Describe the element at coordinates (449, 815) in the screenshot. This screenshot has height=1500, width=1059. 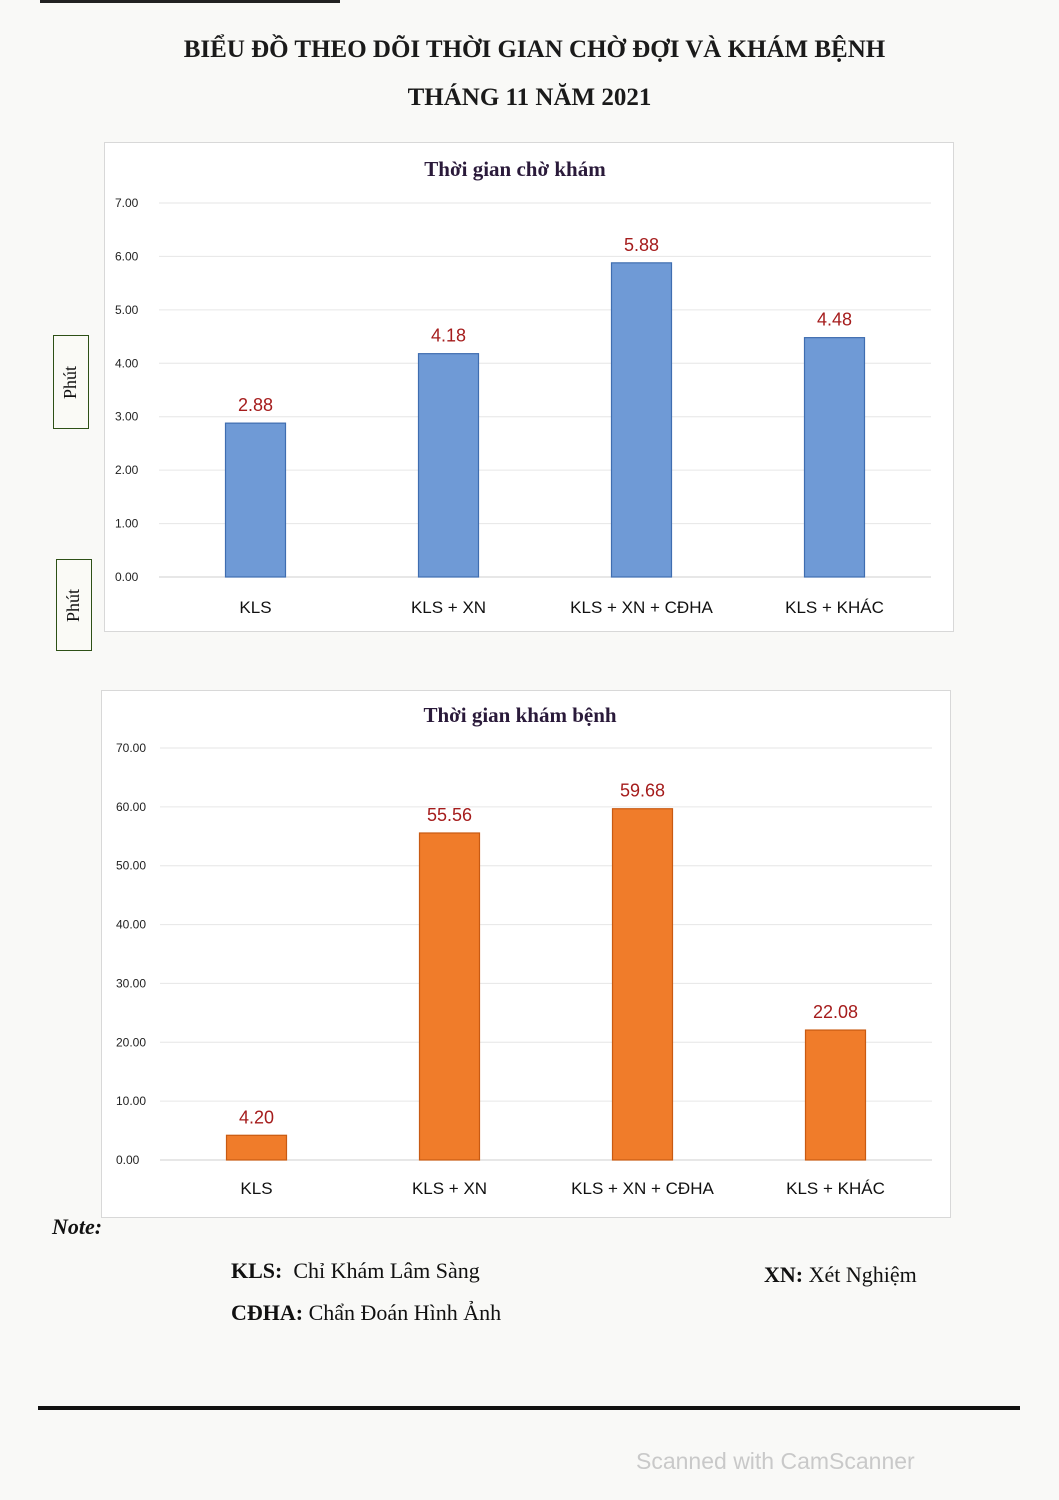
I see `data-label: 55.56` at that location.